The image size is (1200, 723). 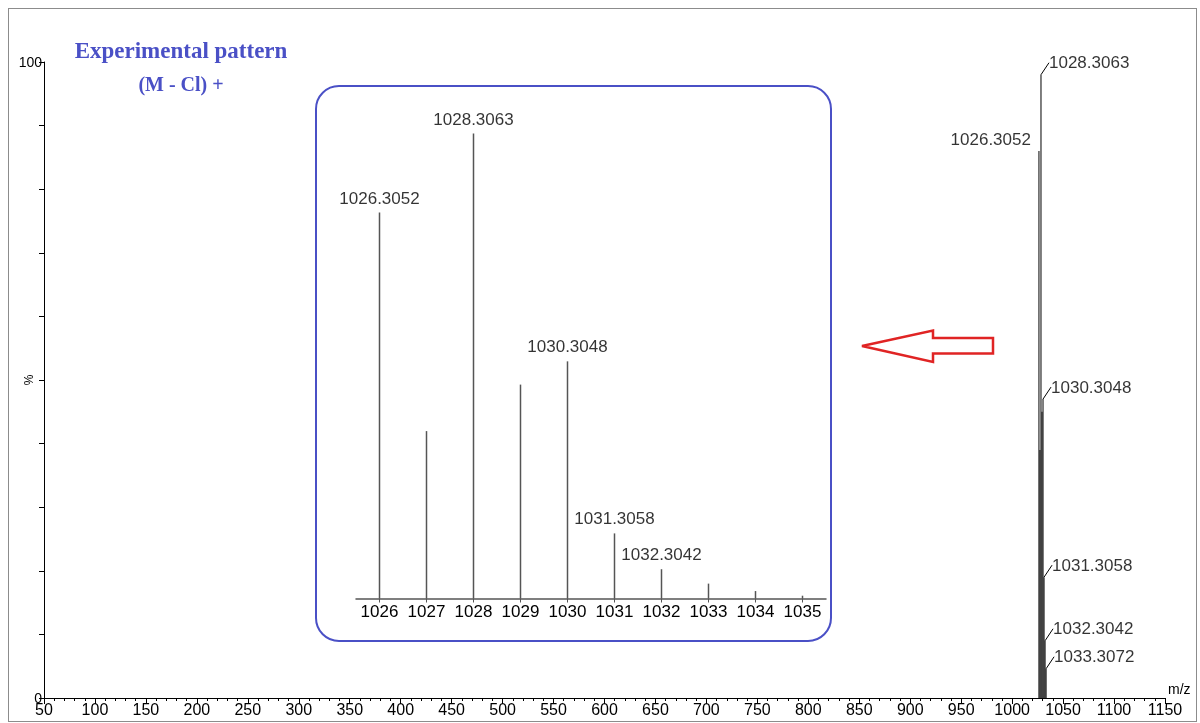 What do you see at coordinates (1012, 709) in the screenshot?
I see `x-tick-label: 1000` at bounding box center [1012, 709].